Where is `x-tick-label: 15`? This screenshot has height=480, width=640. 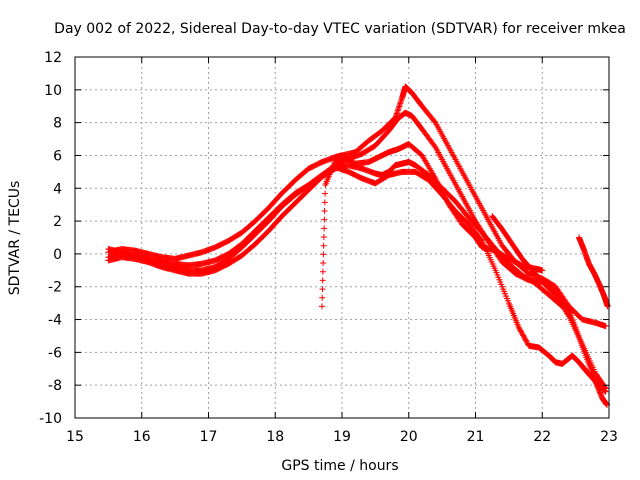
x-tick-label: 15 is located at coordinates (75, 437).